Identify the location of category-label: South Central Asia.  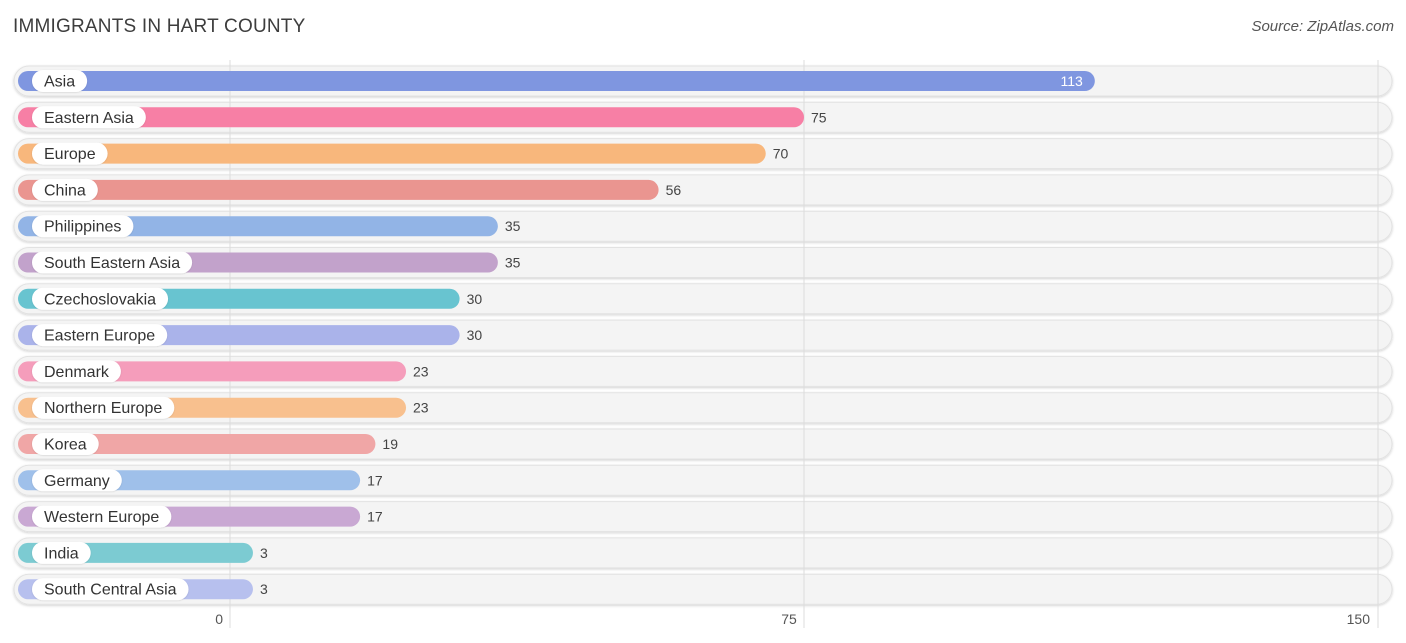
(110, 590).